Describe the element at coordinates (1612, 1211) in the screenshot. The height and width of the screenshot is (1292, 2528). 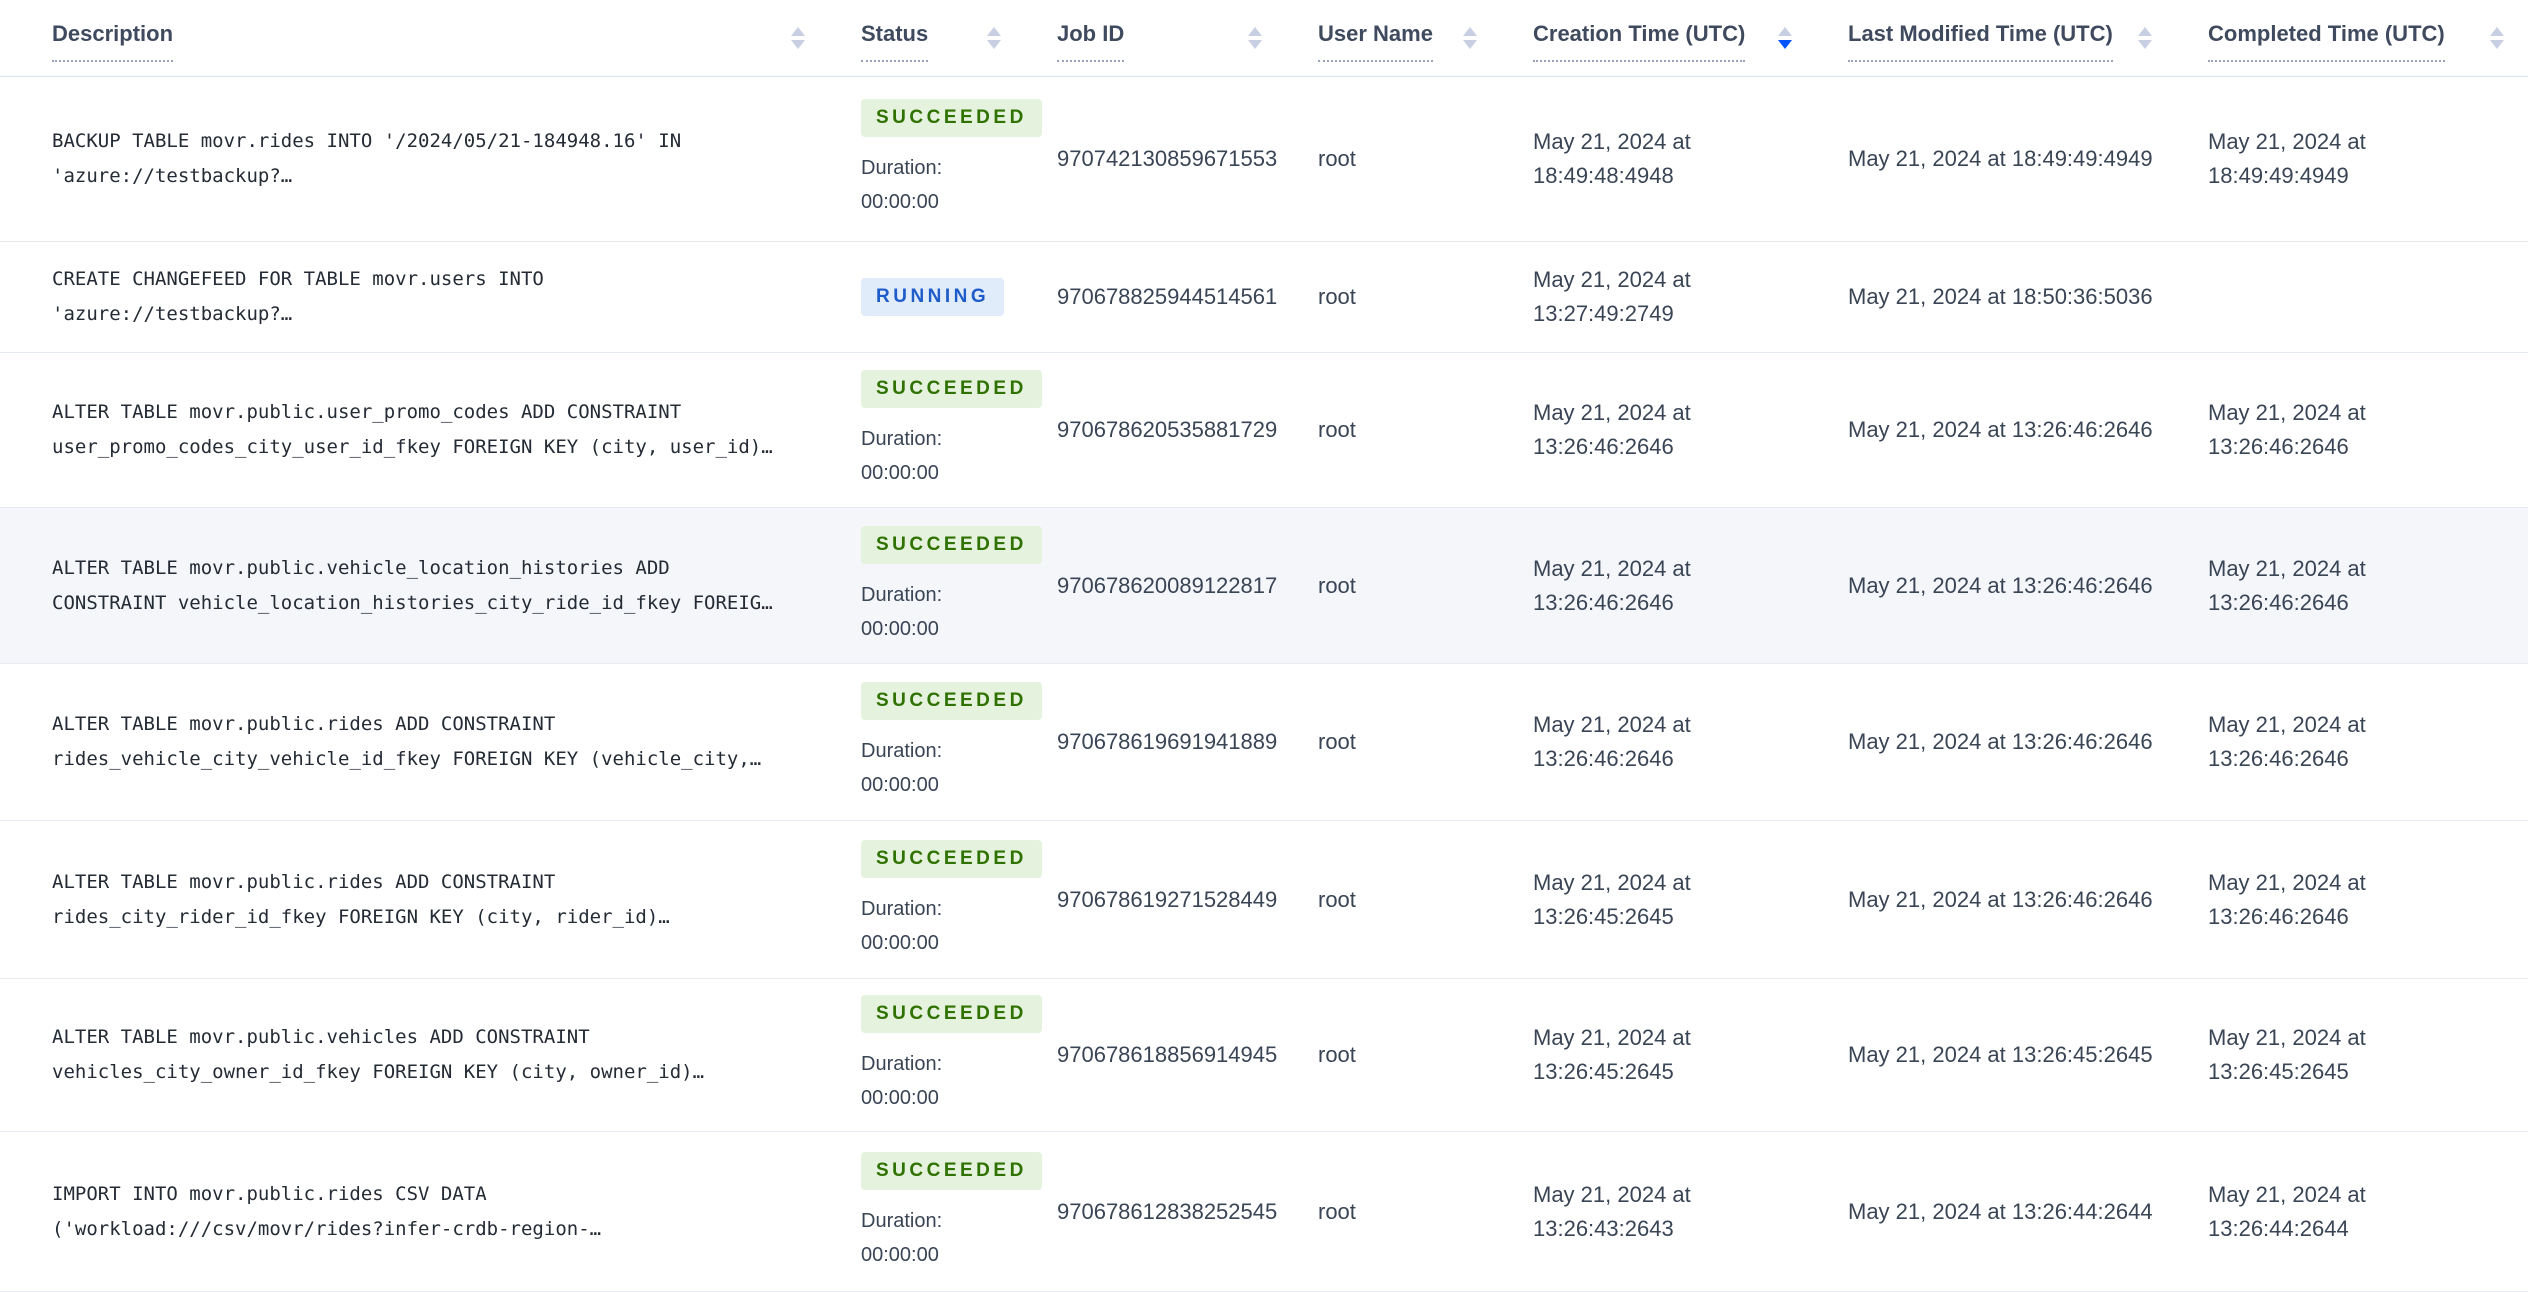
I see `creation-time: May 21, 2024 at 13:26:43:2643` at that location.